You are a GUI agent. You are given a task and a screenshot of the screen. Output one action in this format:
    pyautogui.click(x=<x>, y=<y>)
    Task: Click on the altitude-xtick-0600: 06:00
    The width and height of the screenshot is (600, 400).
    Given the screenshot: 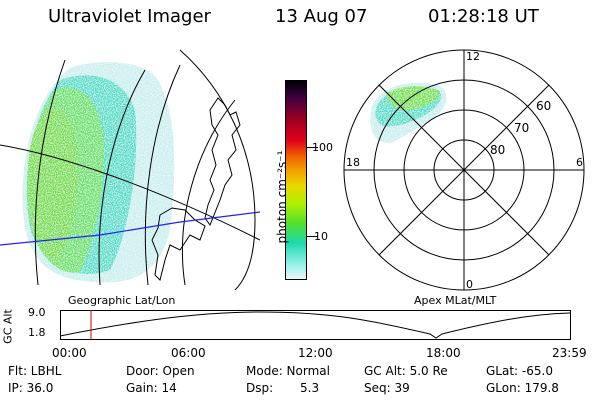 What is the action you would take?
    pyautogui.click(x=188, y=353)
    